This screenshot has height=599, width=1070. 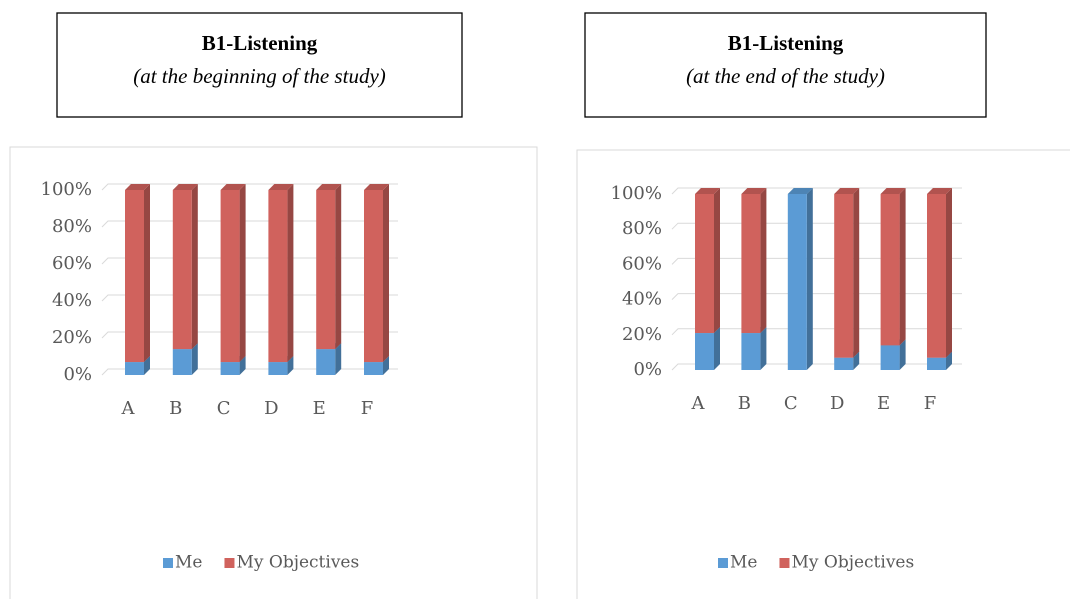 What do you see at coordinates (259, 76) in the screenshot?
I see `chart-subtitle: (at the beginning of the study)` at bounding box center [259, 76].